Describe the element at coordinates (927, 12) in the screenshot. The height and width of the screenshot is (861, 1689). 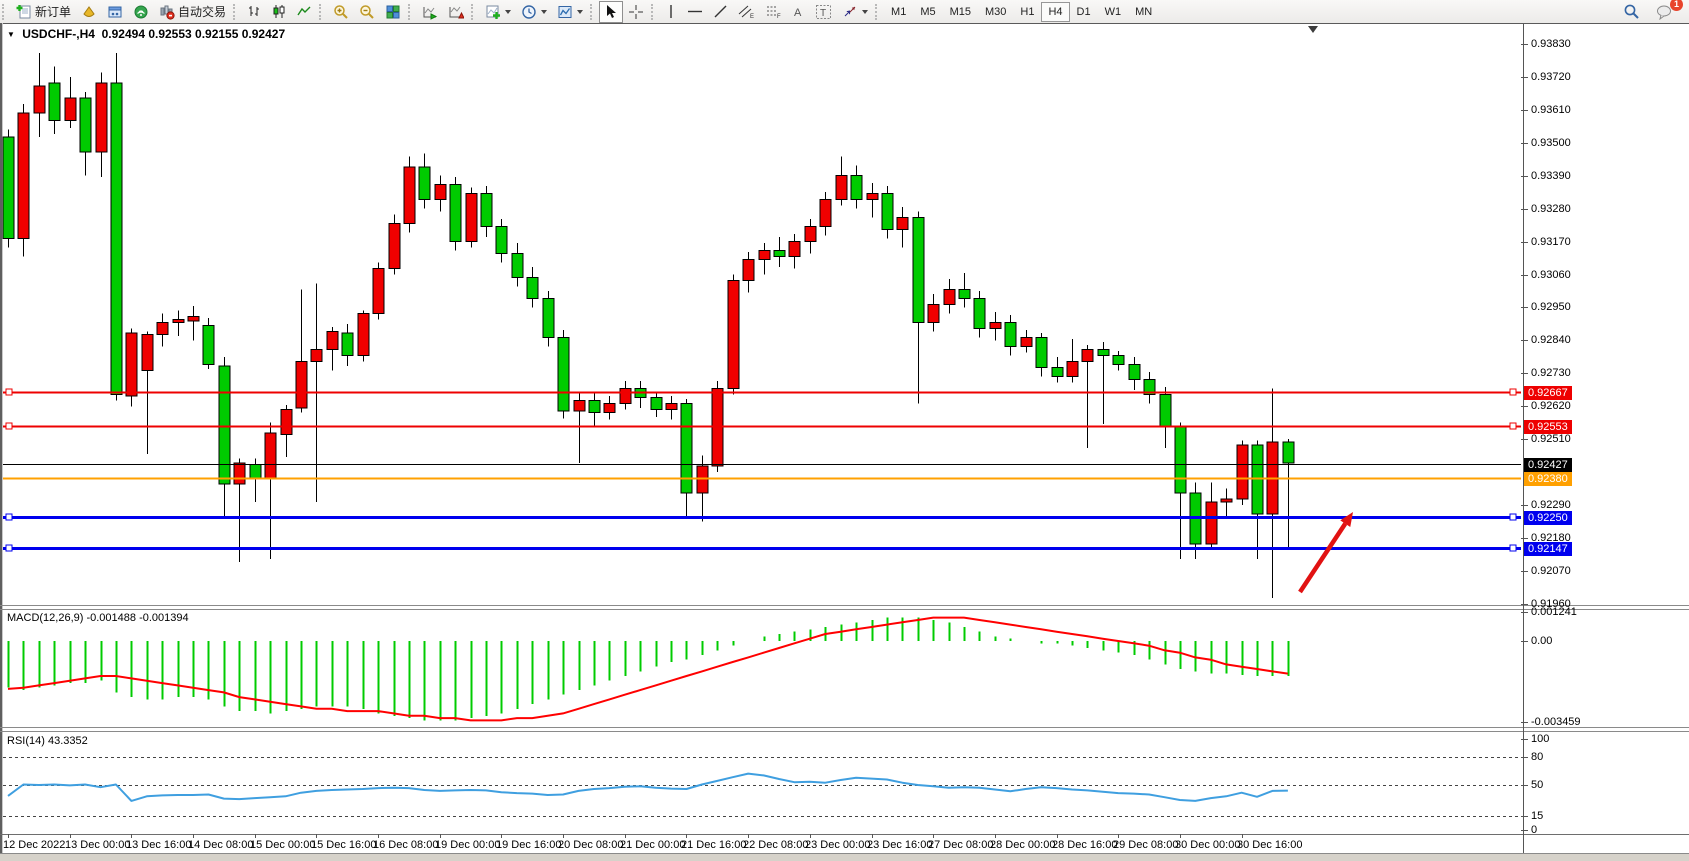
I see `timeframe-m5: M5` at that location.